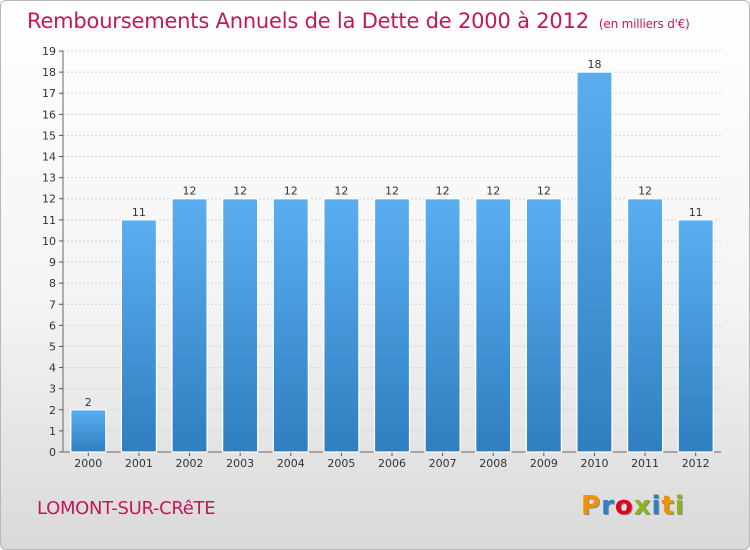 Image resolution: width=750 pixels, height=550 pixels. Describe the element at coordinates (696, 212) in the screenshot. I see `value-label-2012: 11` at that location.